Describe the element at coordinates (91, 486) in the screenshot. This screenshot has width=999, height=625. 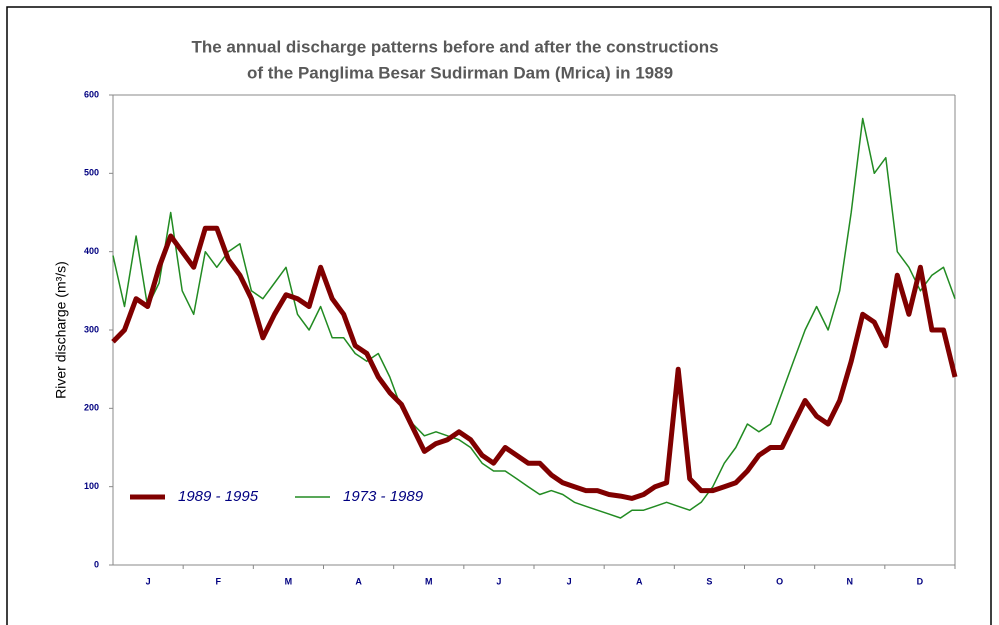
I see `y-tick-label: 100` at that location.